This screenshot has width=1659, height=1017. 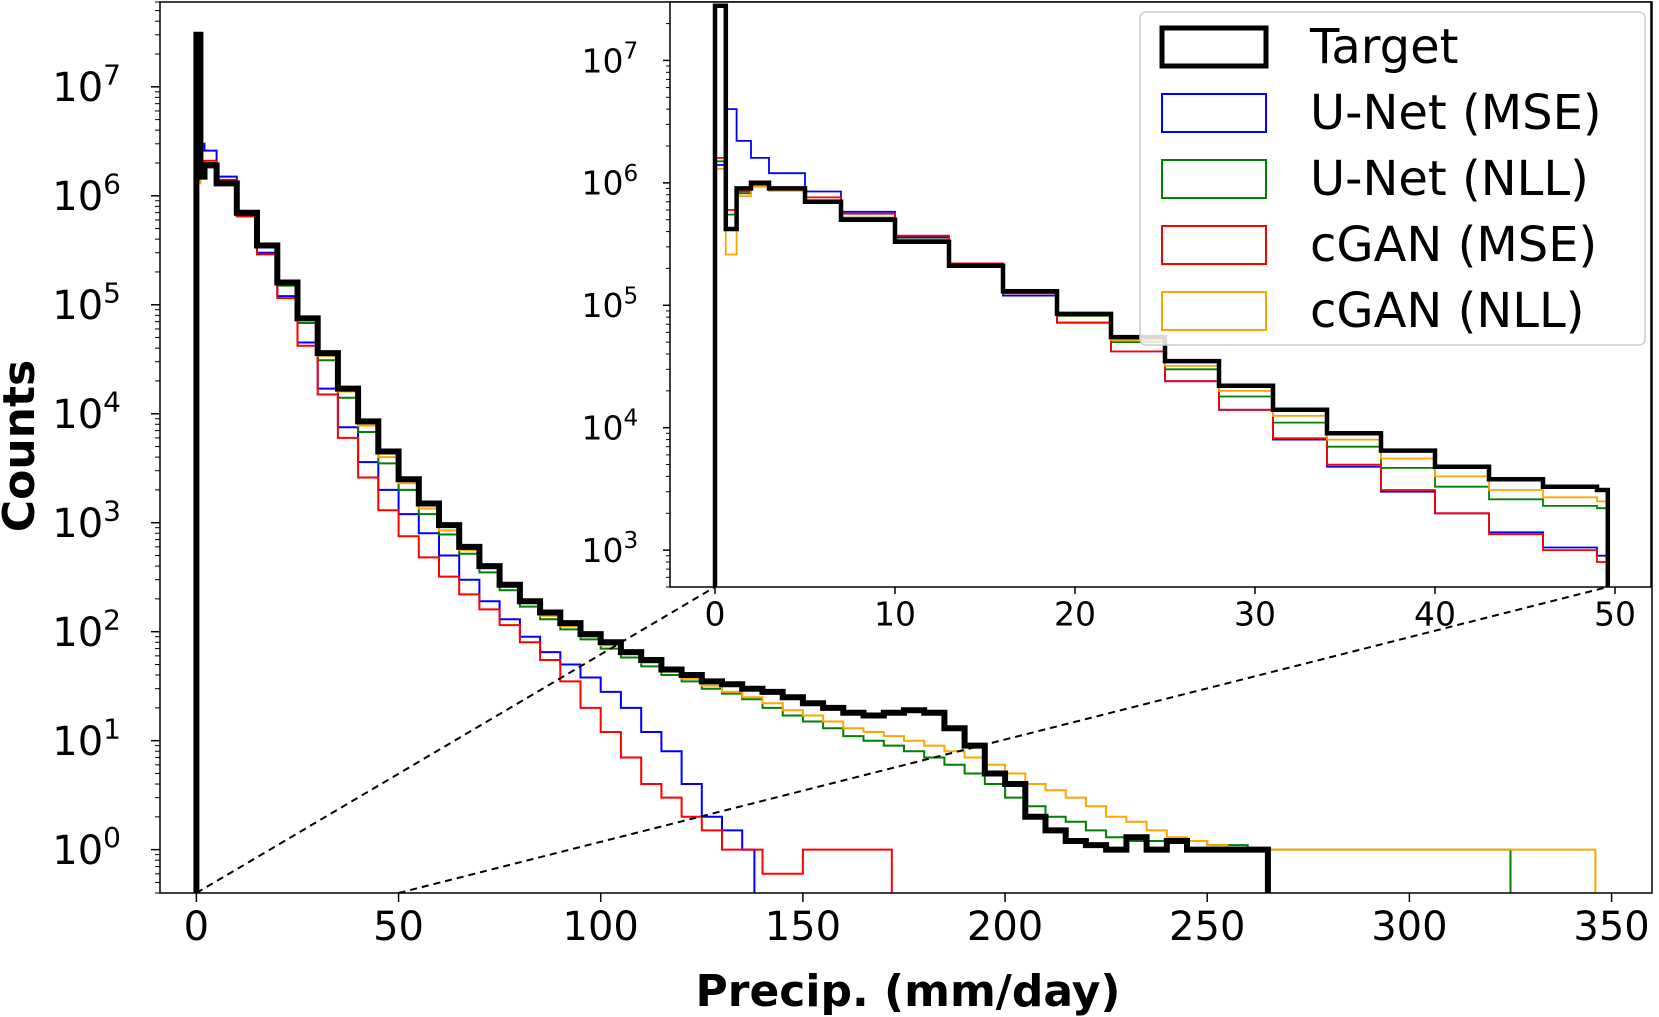 What do you see at coordinates (1449, 179) in the screenshot?
I see `legend-label-u-net-nll: U-Net (NLL)` at bounding box center [1449, 179].